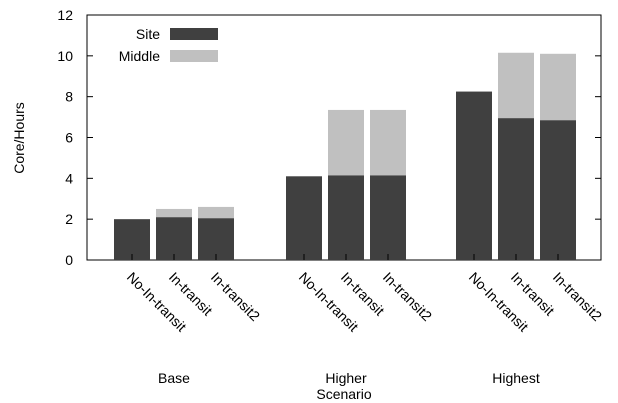 The height and width of the screenshot is (403, 618). Describe the element at coordinates (346, 378) in the screenshot. I see `group-label-higher: Higher` at that location.